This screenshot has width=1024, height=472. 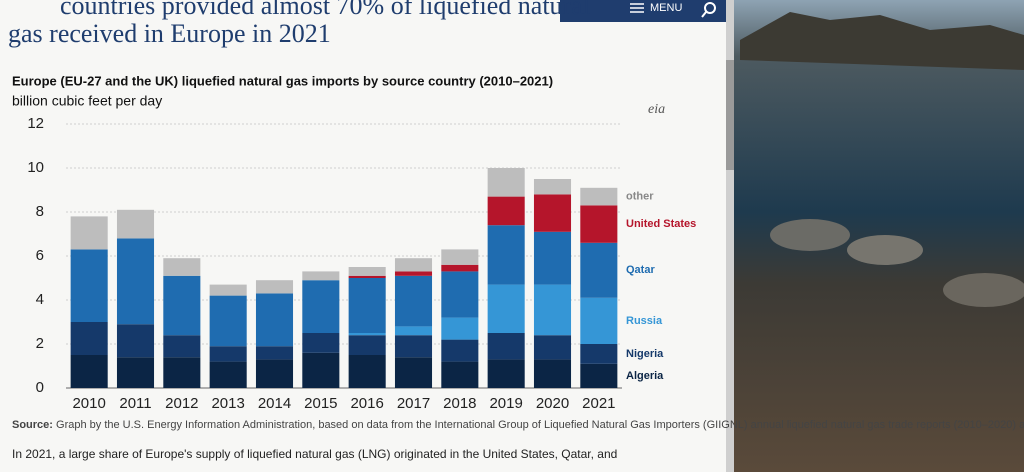 I want to click on scrollbar-thumb, so click(x=730, y=115).